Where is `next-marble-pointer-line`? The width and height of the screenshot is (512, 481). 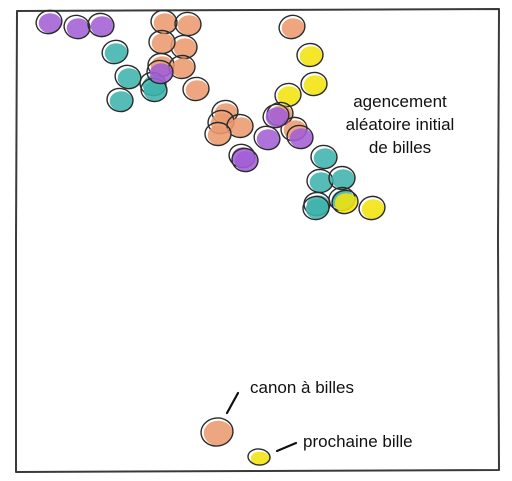
next-marble-pointer-line is located at coordinates (286, 447).